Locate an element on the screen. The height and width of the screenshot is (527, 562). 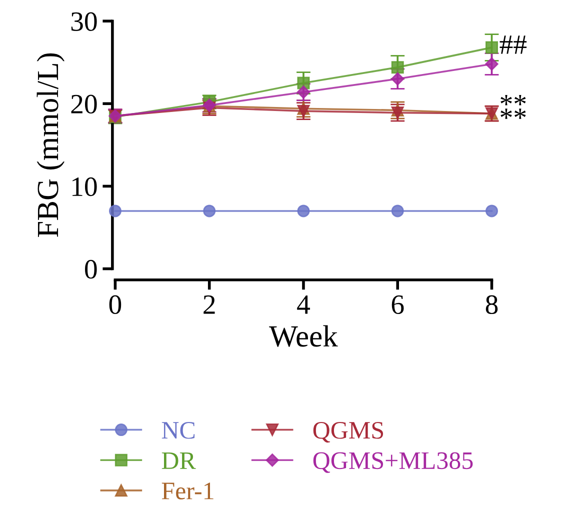
y-tick-label: 20 is located at coordinates (84, 104).